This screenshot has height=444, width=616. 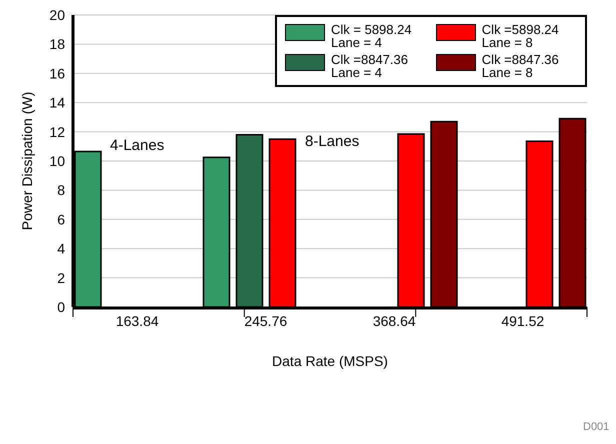 What do you see at coordinates (57, 102) in the screenshot?
I see `y-tick-label: 14` at bounding box center [57, 102].